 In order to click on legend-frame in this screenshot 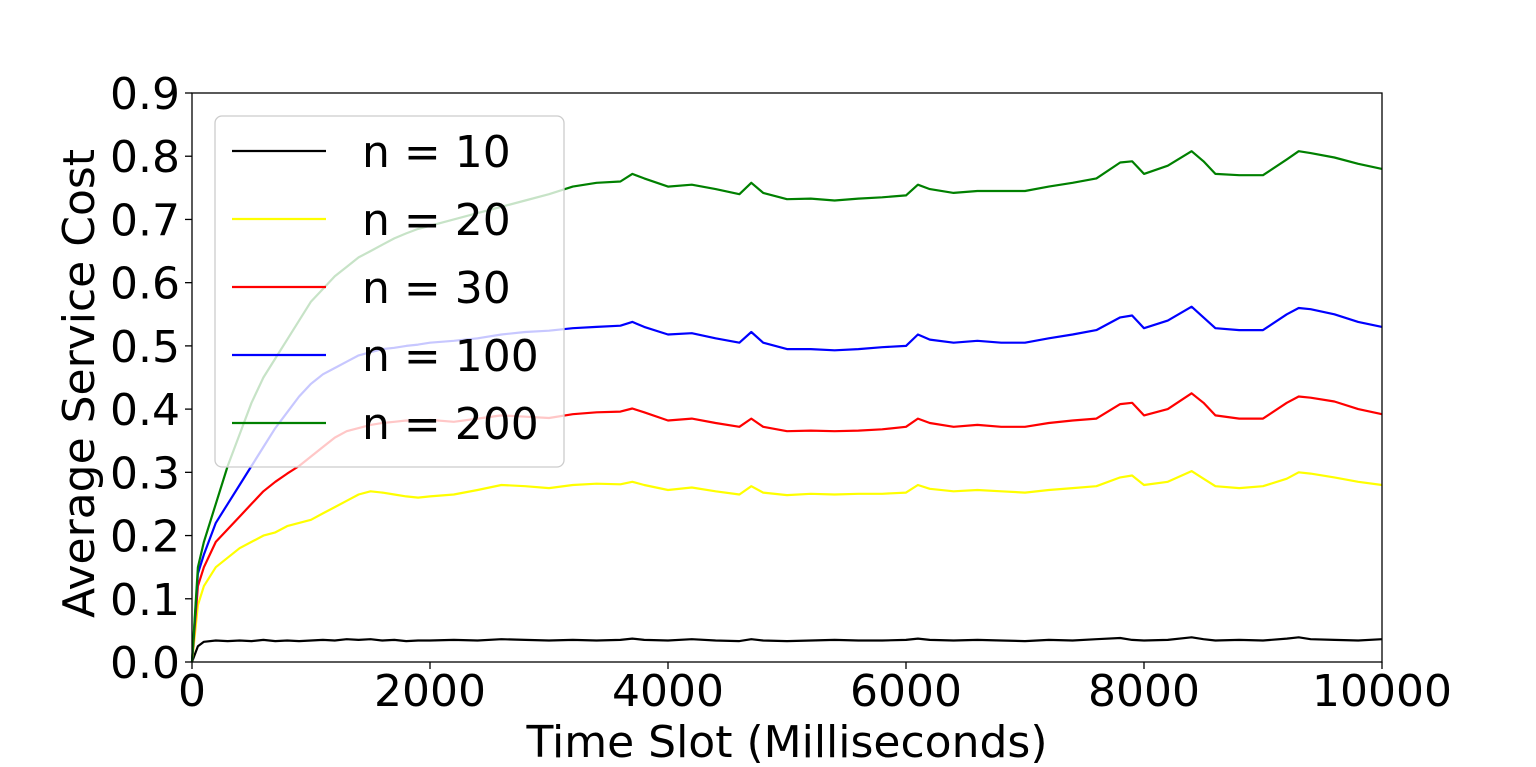, I will do `click(389, 291)`.